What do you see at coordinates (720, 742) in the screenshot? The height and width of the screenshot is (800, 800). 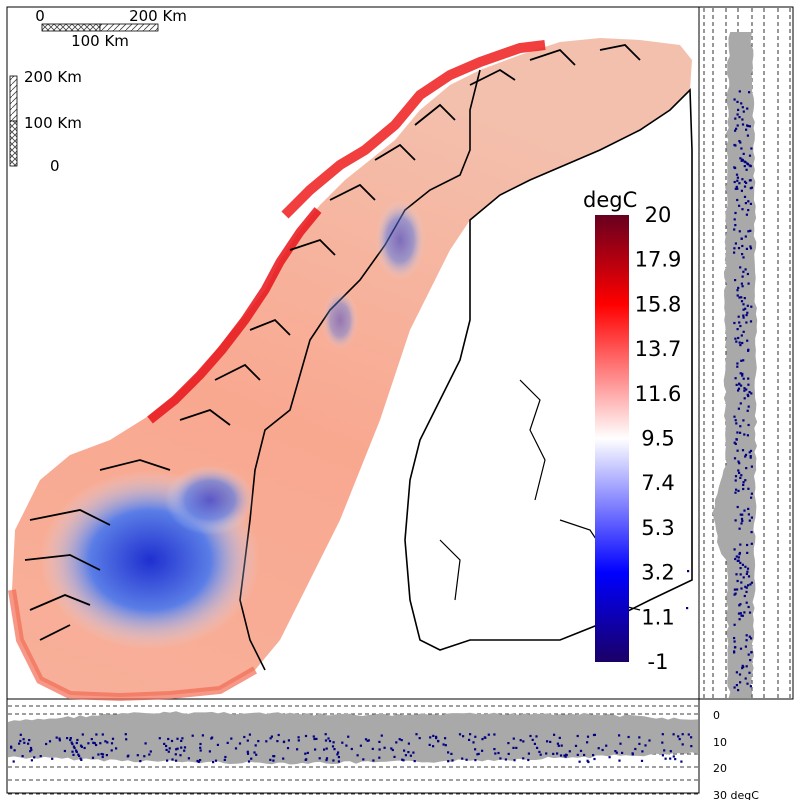 I see `bottom-axis-tick: 10` at bounding box center [720, 742].